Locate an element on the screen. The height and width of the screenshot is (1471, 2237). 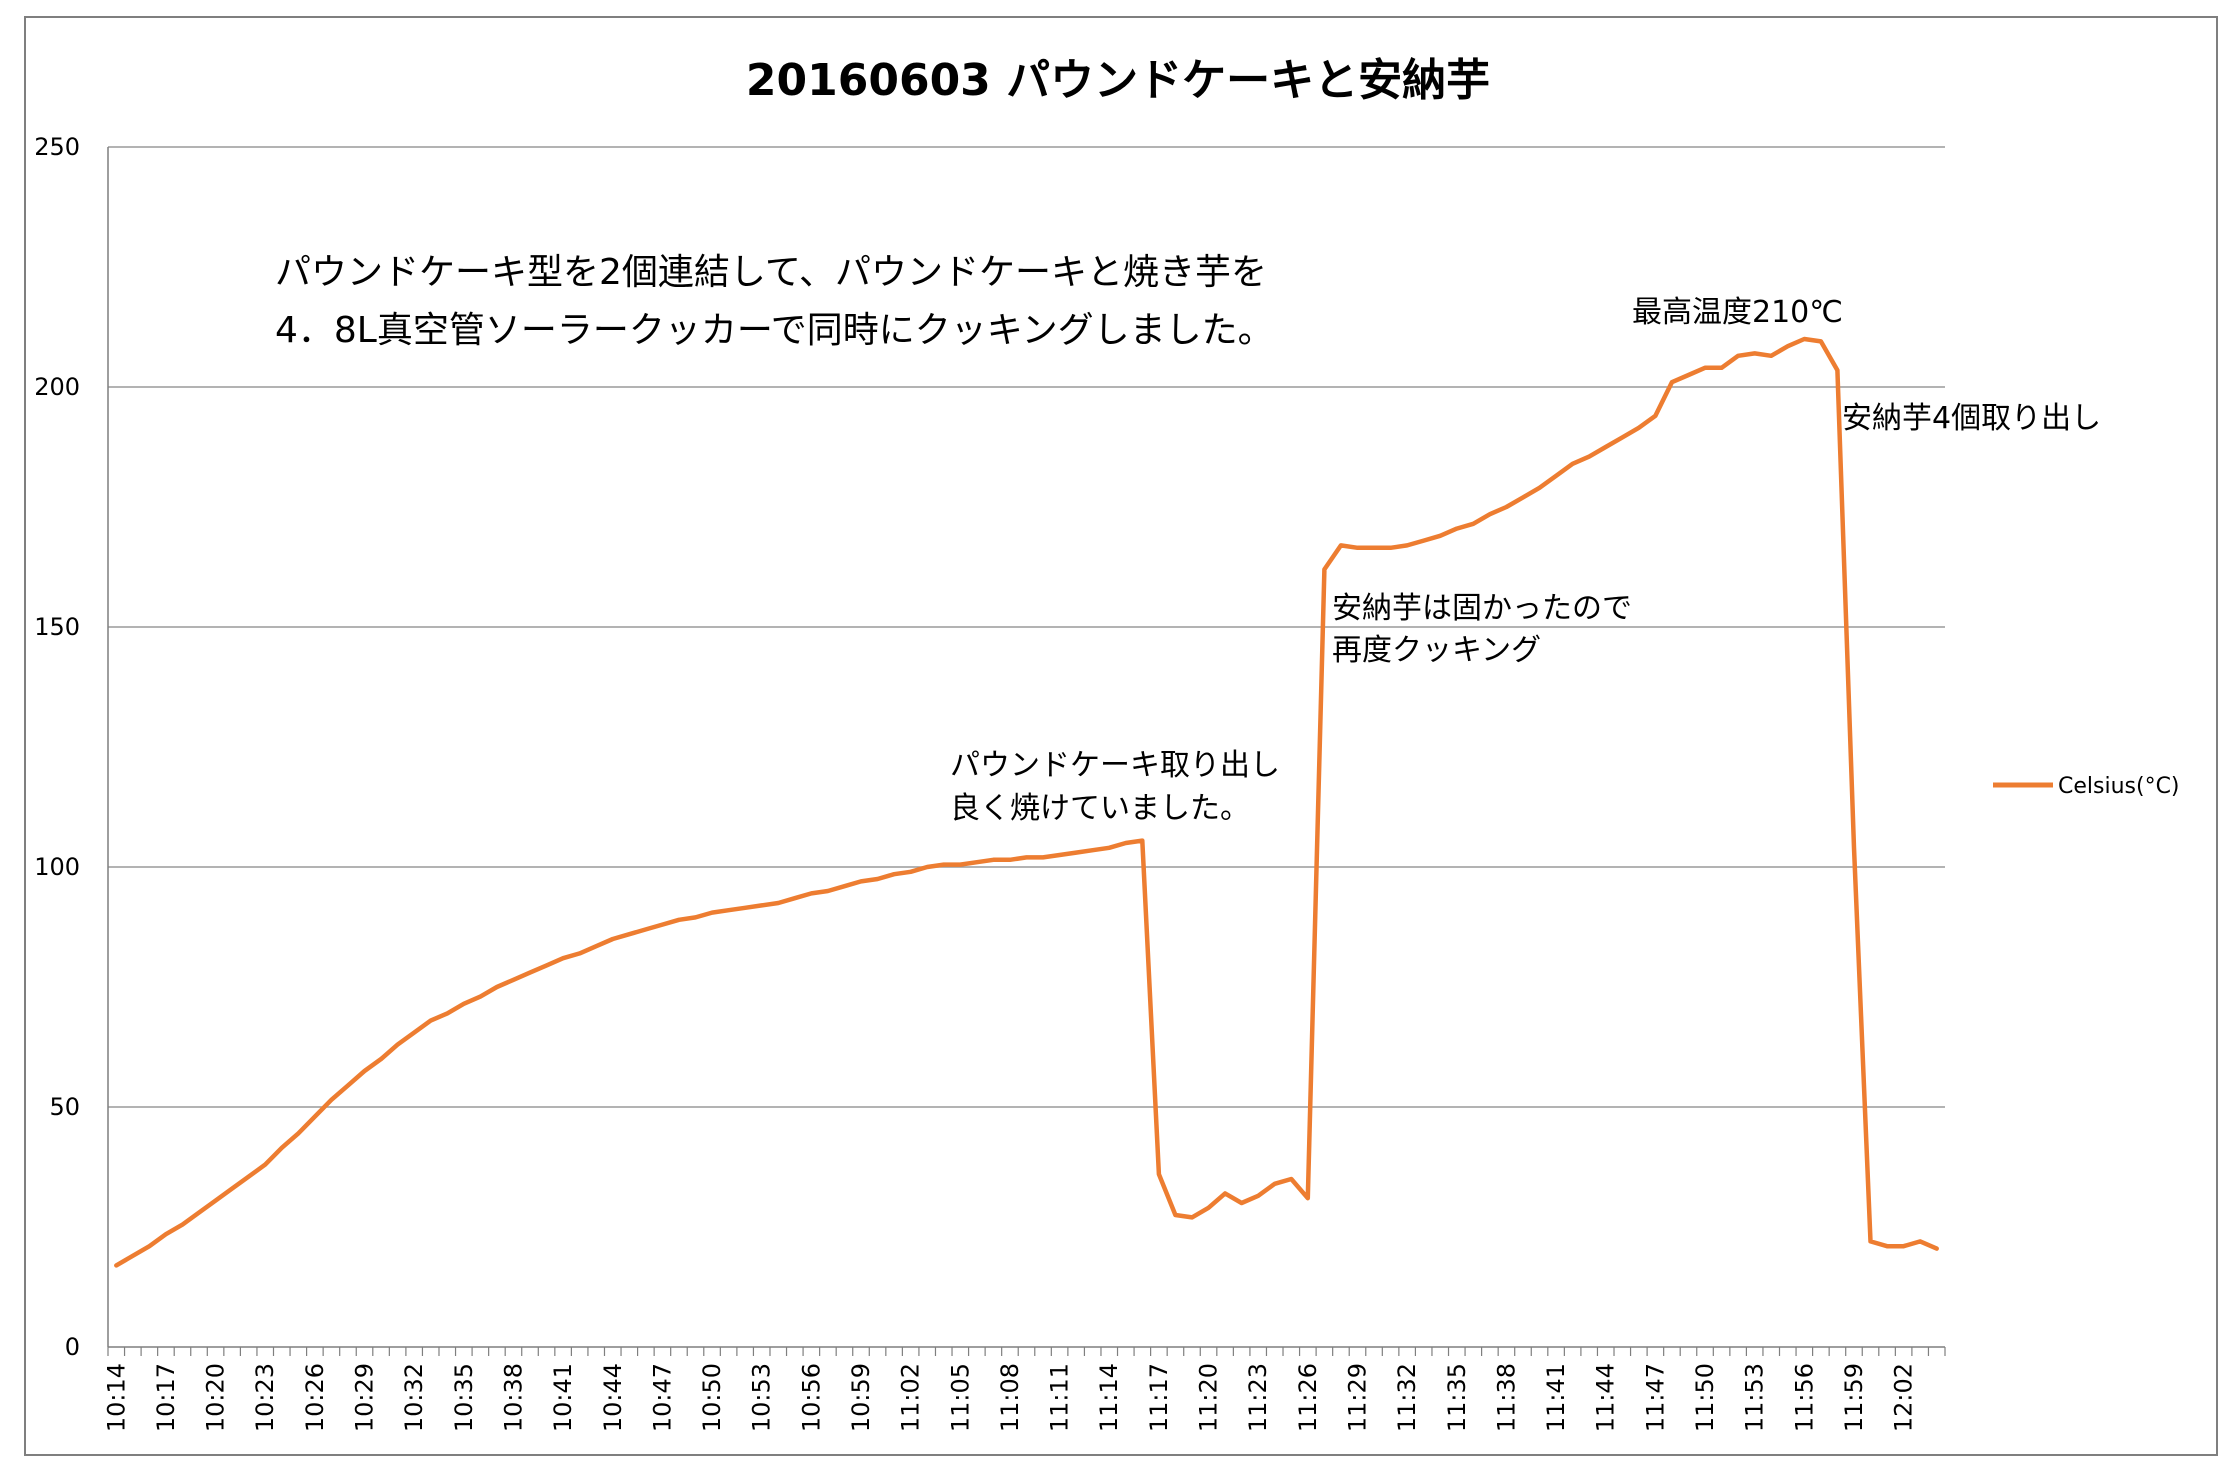
x-tick-label-1035: 10:35 is located at coordinates (464, 1397).